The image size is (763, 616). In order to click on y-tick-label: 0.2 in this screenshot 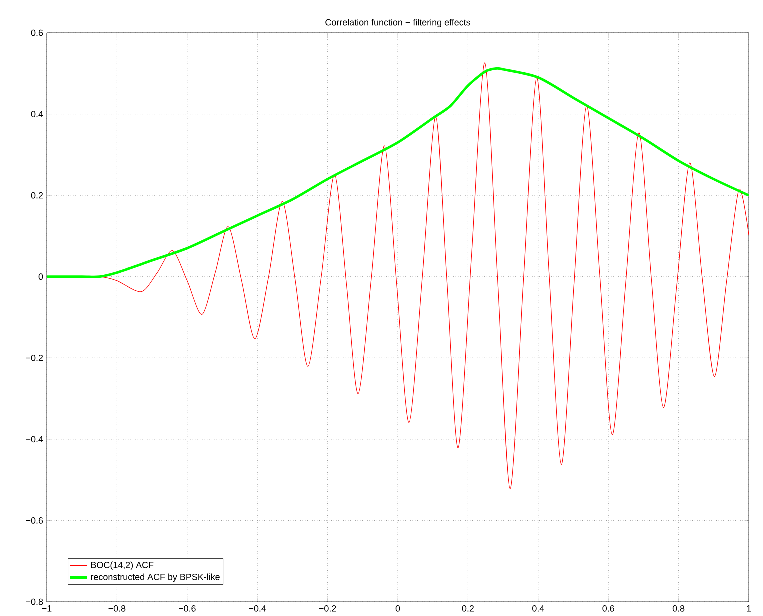, I will do `click(37, 195)`.